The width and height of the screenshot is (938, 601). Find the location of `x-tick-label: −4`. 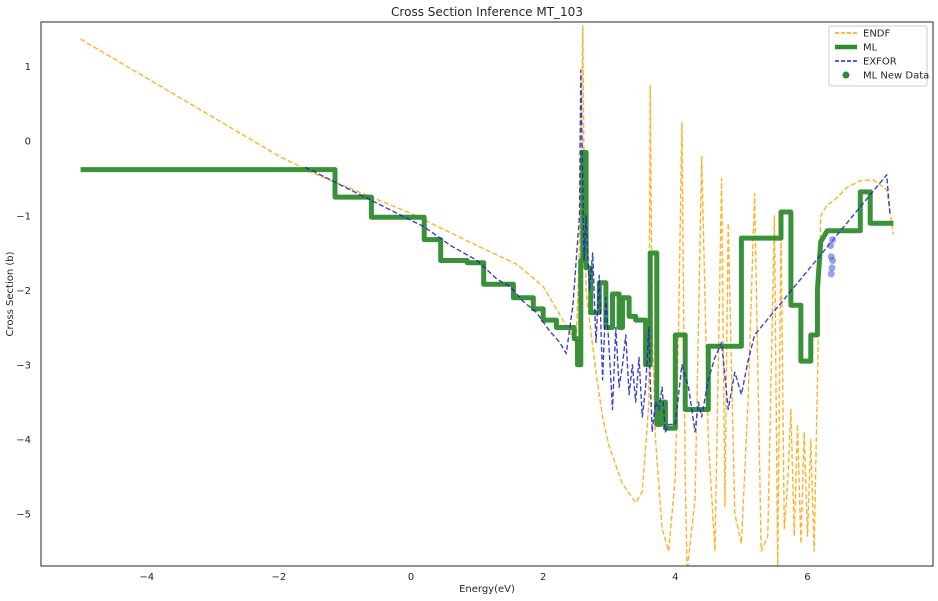

x-tick-label: −4 is located at coordinates (146, 577).